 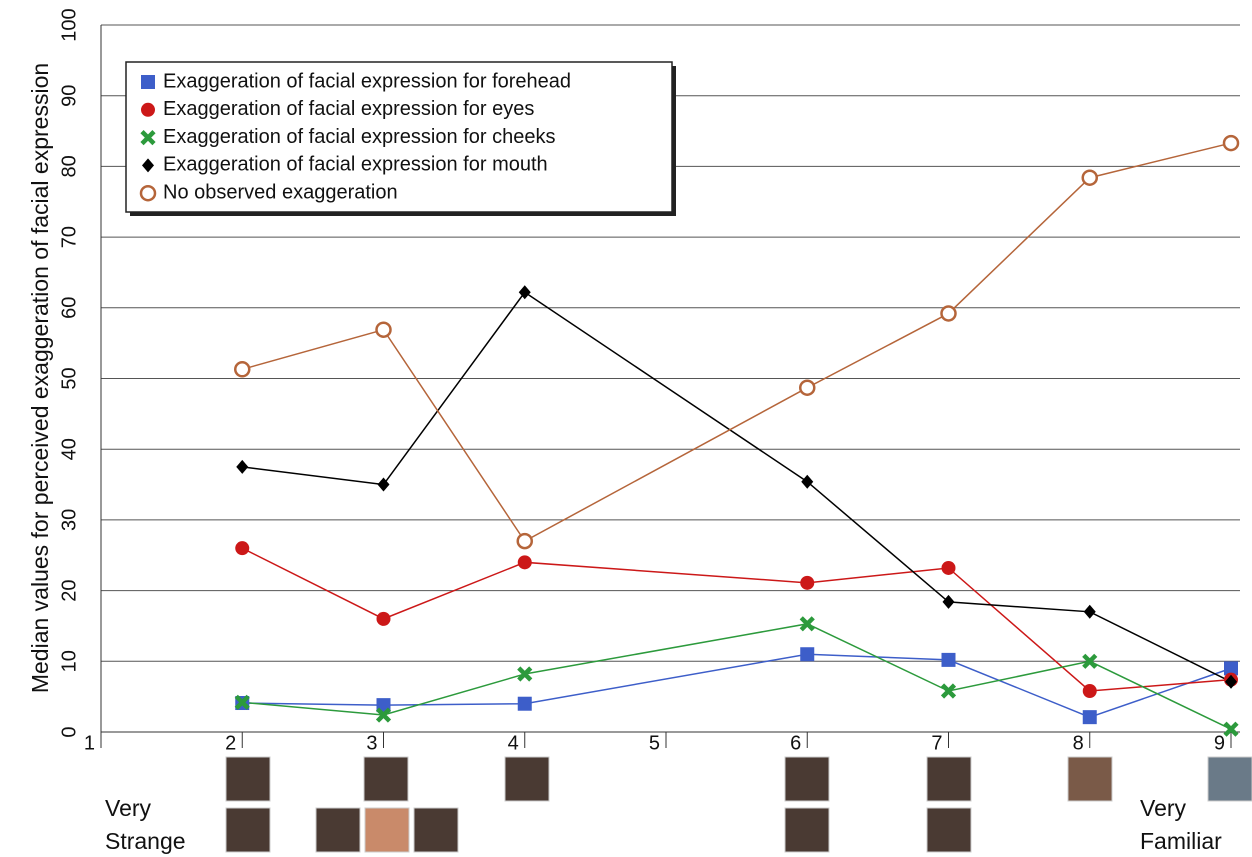 What do you see at coordinates (69, 166) in the screenshot?
I see `y-tick-label: 80` at bounding box center [69, 166].